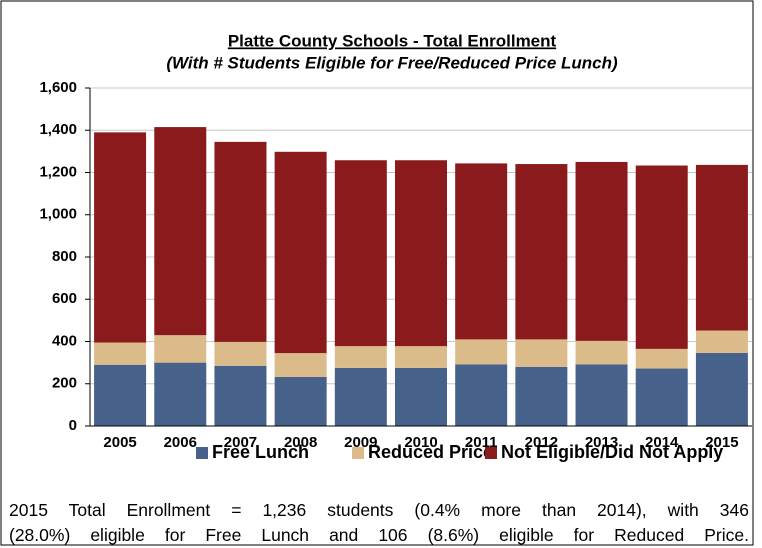 The height and width of the screenshot is (548, 762). I want to click on y-tick-label: 0, so click(73, 425).